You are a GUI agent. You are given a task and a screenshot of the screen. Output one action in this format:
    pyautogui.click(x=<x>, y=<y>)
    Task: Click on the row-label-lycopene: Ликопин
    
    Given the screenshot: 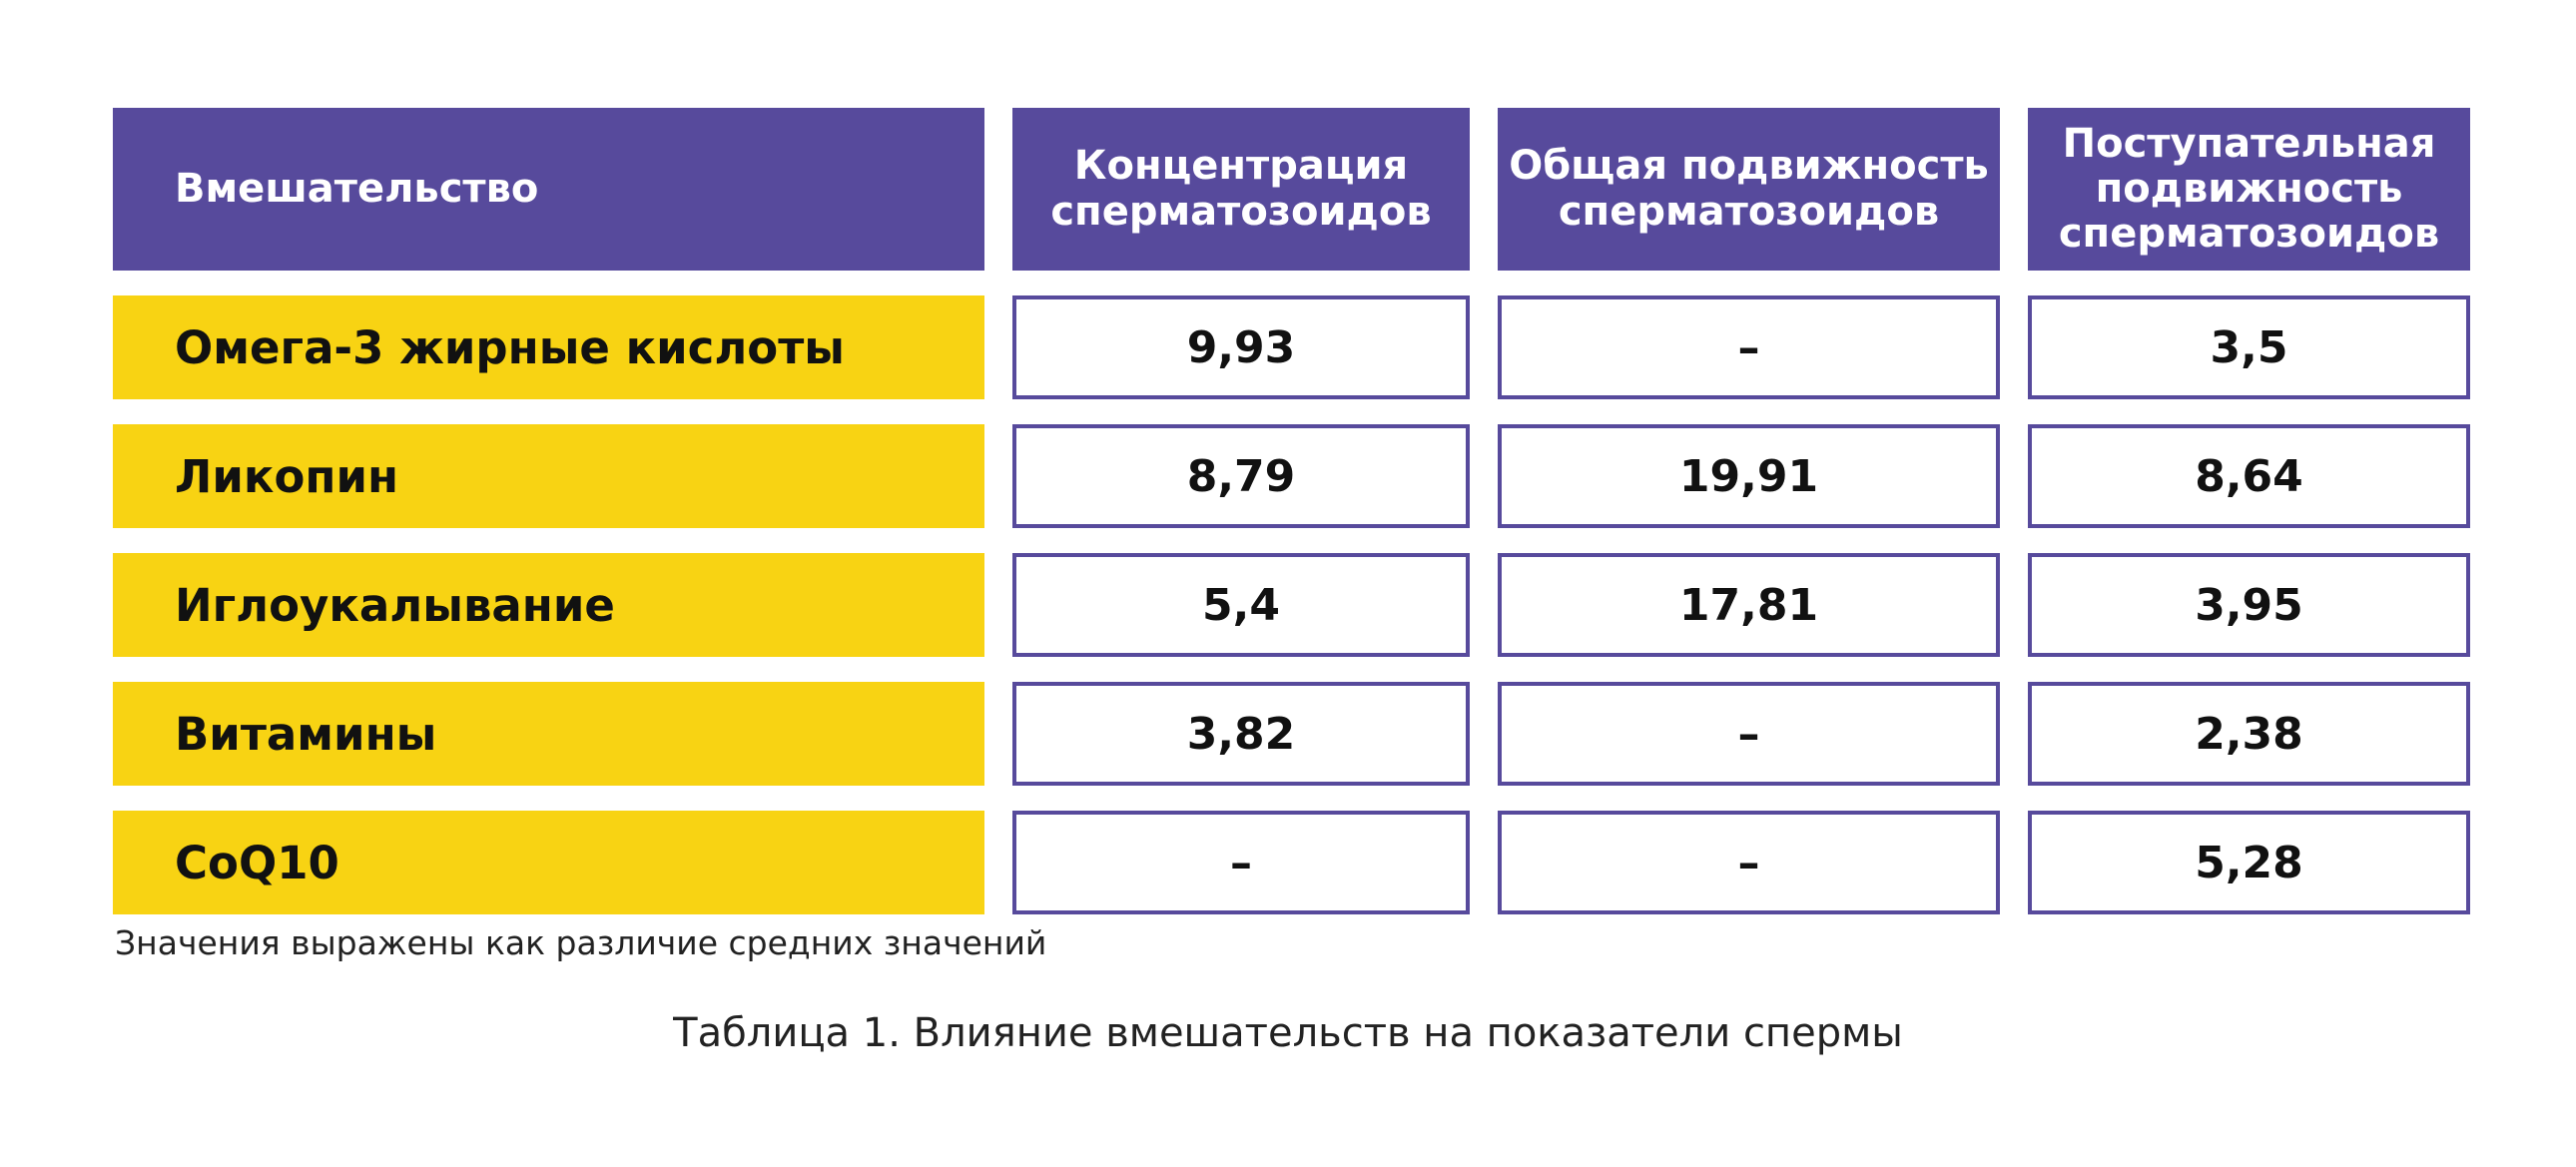 What is the action you would take?
    pyautogui.click(x=548, y=476)
    